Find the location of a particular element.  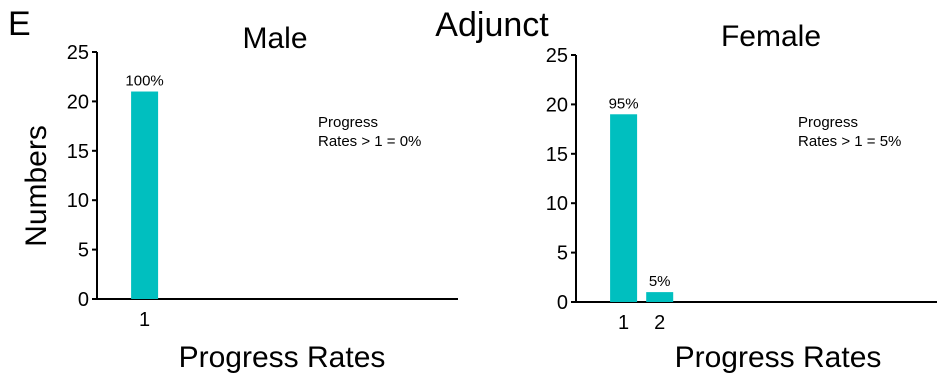

female-x-axis-label: Progress Rates is located at coordinates (778, 357).